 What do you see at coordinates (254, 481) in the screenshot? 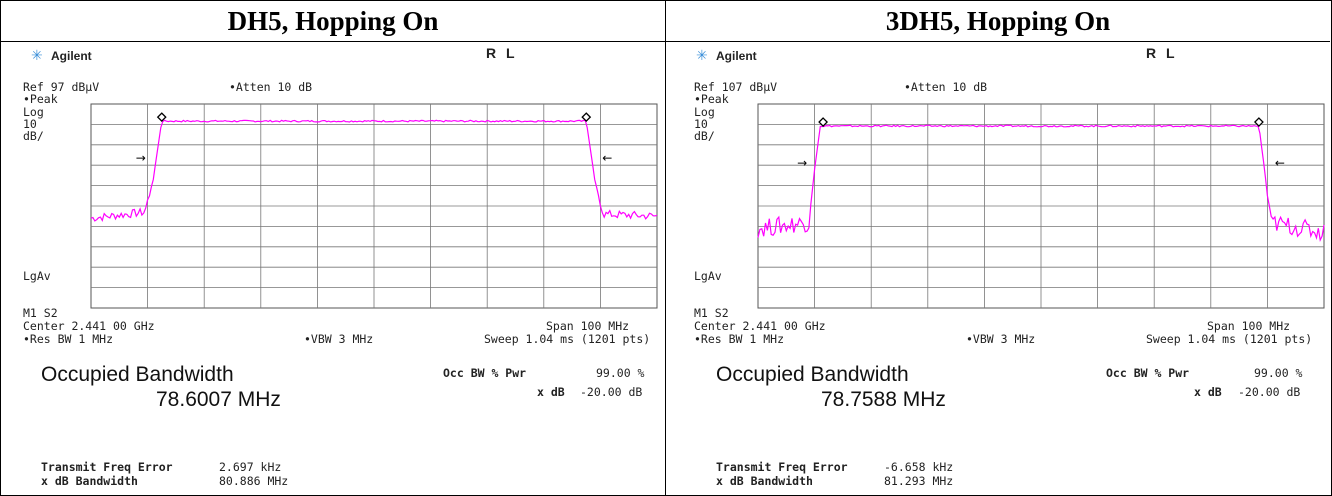
I see `x-db-bandwidth-value: 80.886 MHz` at bounding box center [254, 481].